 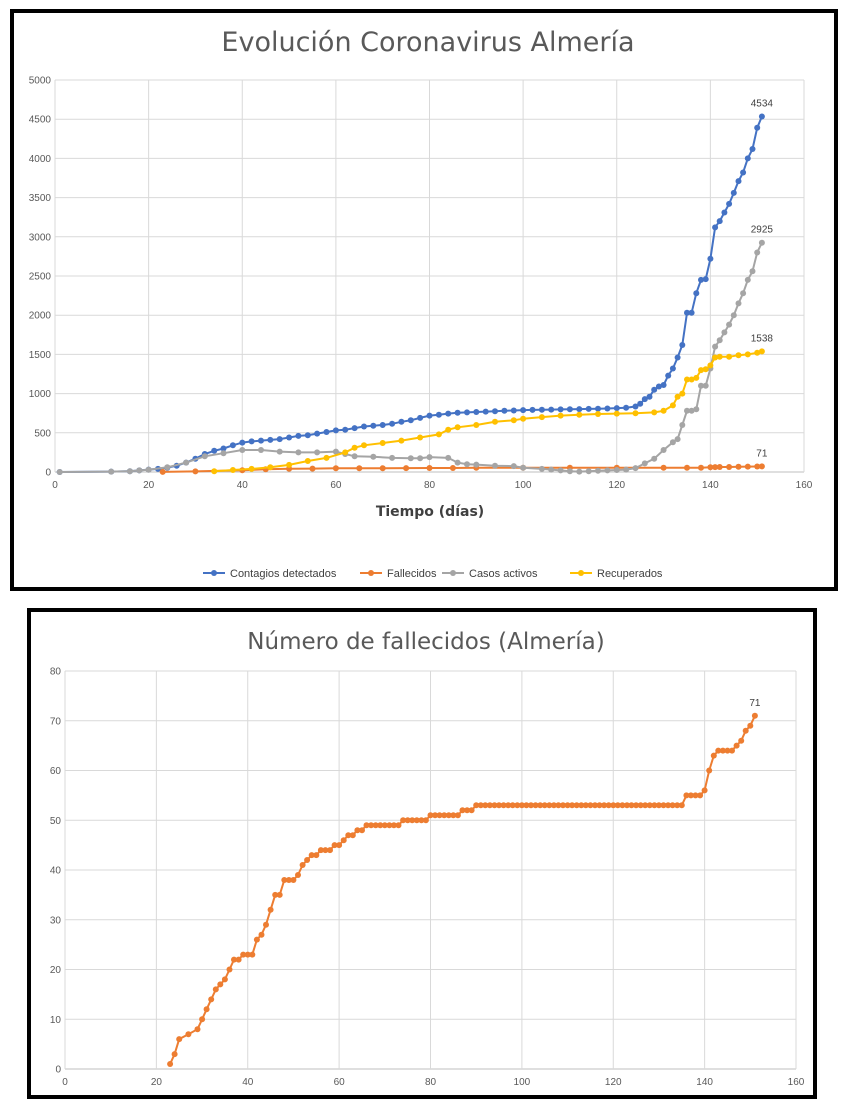 I want to click on legend-label: Contagios detectados, so click(x=283, y=574).